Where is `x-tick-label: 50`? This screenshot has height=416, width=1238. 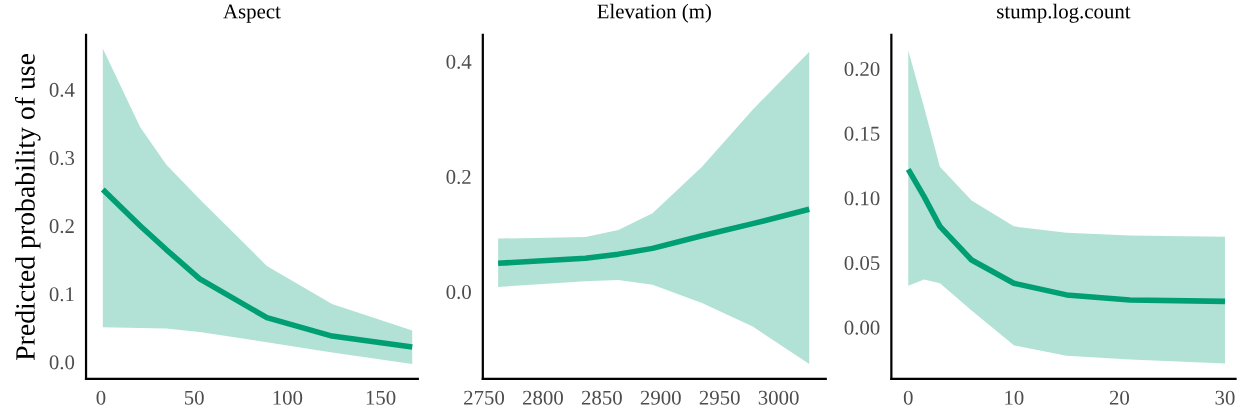
x-tick-label: 50 is located at coordinates (194, 397).